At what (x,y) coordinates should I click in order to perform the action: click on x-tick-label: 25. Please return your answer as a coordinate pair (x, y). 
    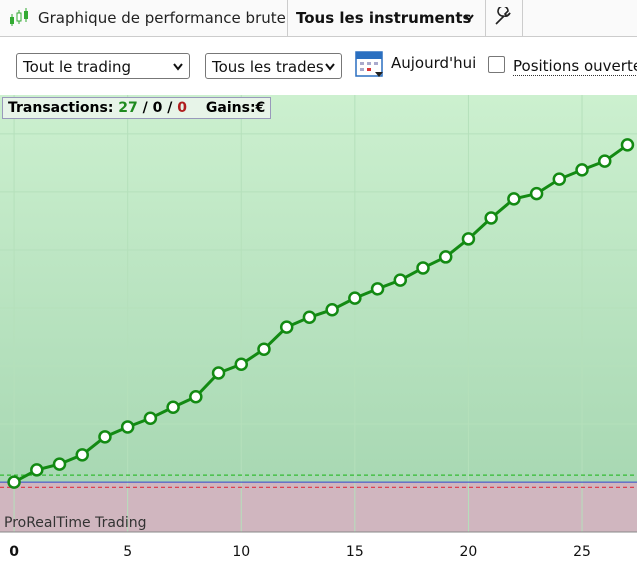
    Looking at the image, I should click on (582, 552).